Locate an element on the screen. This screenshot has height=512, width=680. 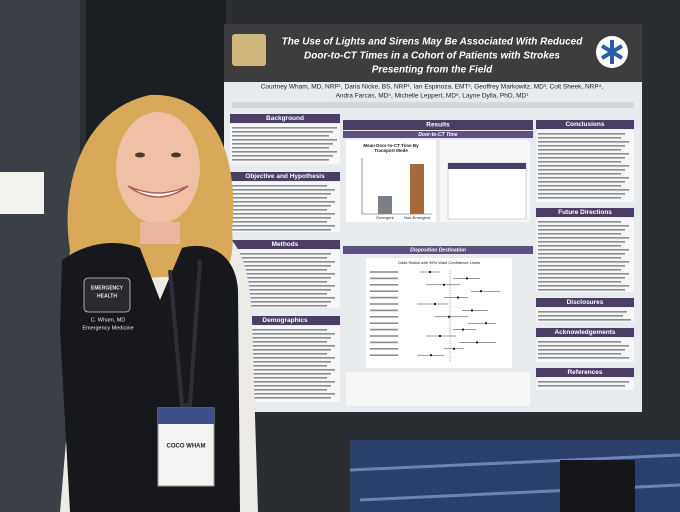
poster-header is located at coordinates (433, 53).